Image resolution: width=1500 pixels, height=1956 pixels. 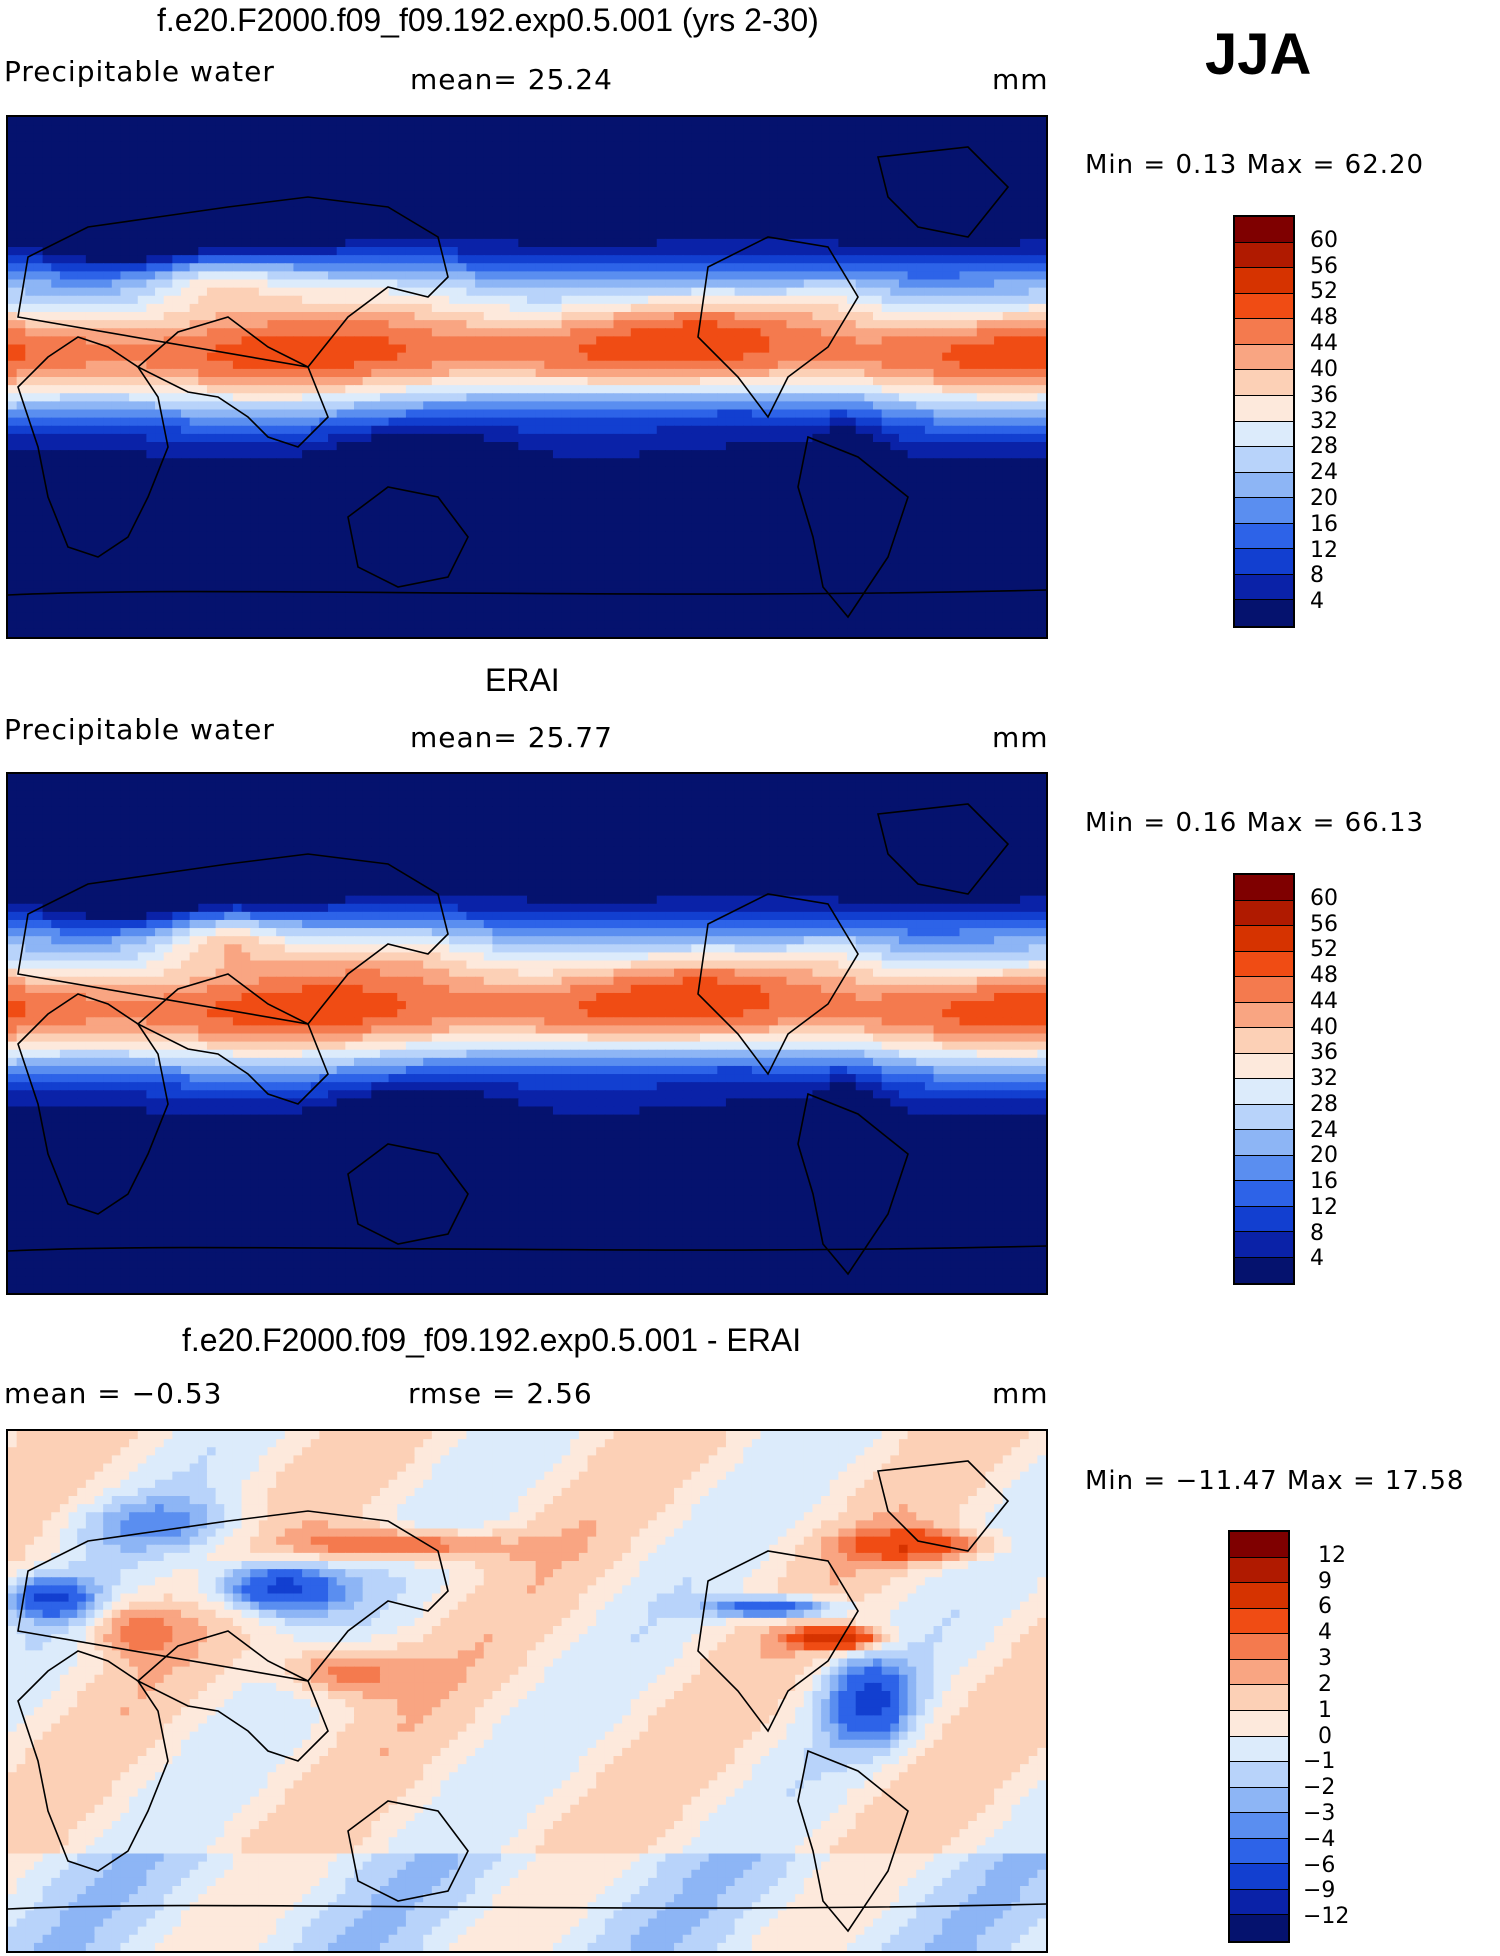 I want to click on panel-1-mean: mean= 25.24, so click(x=511, y=80).